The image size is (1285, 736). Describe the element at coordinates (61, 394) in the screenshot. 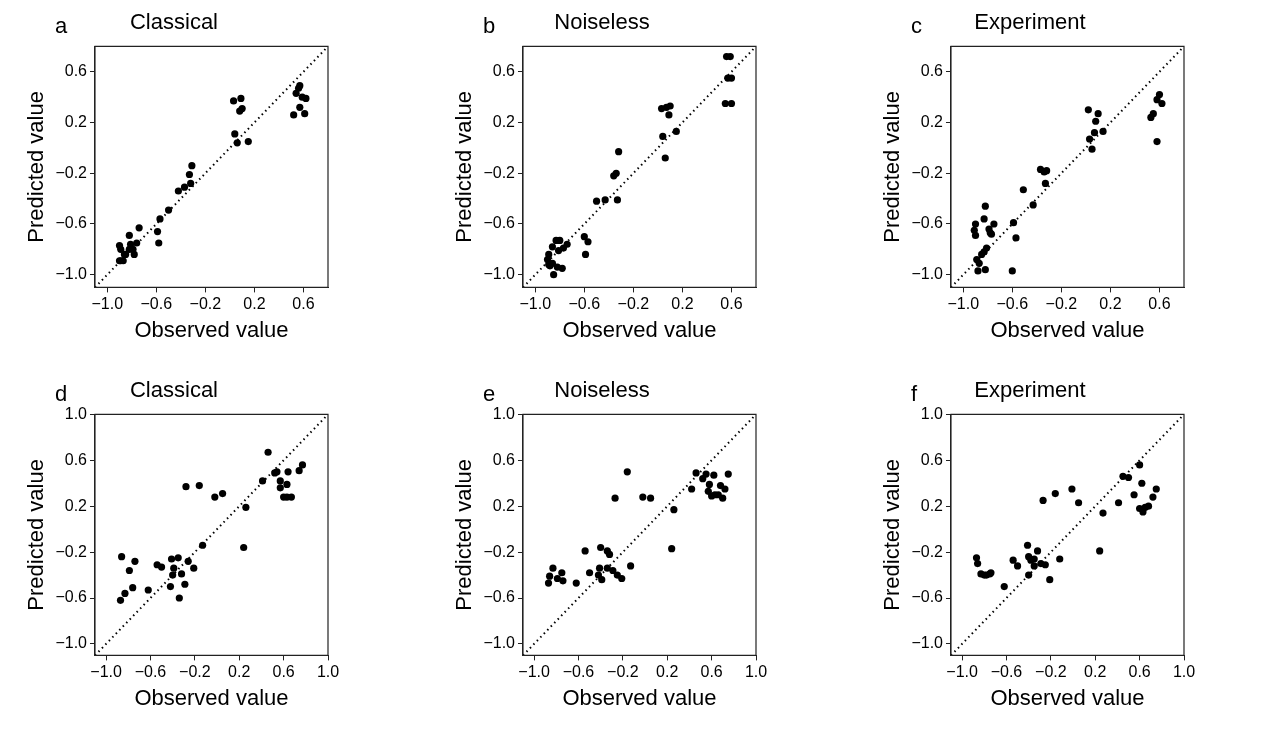

I see `text: d` at that location.